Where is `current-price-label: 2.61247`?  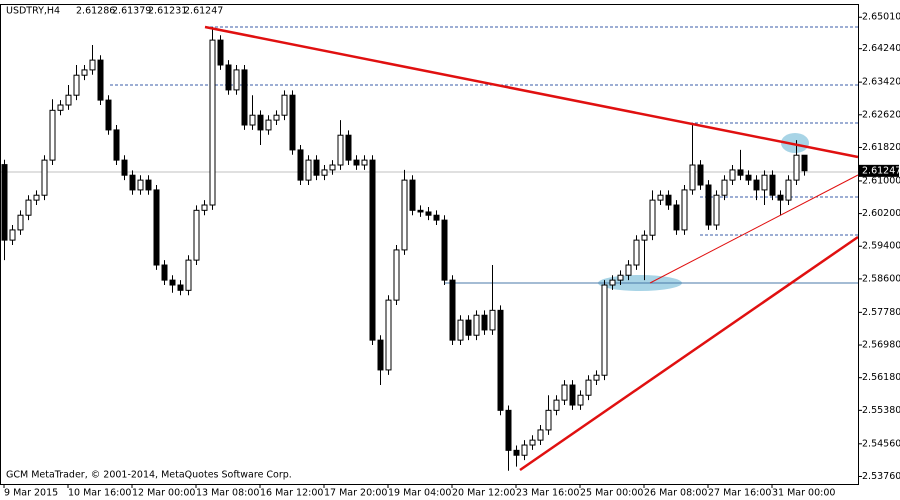
current-price-label: 2.61247 is located at coordinates (881, 170).